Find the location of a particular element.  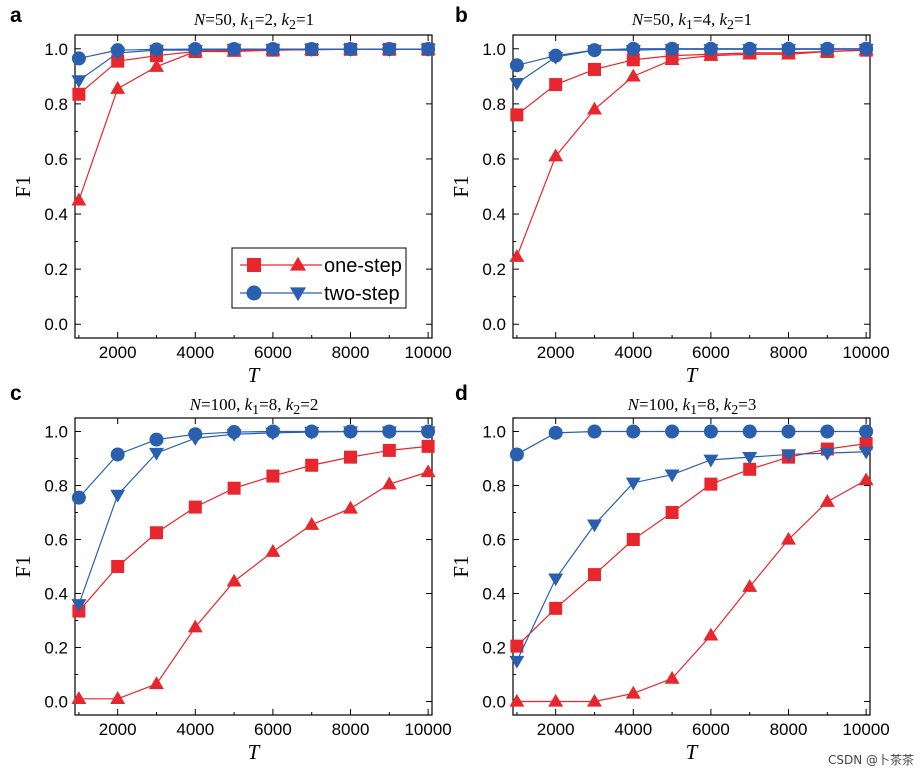

panel-title: N=50, k1=2, k2=1 is located at coordinates (253, 21).